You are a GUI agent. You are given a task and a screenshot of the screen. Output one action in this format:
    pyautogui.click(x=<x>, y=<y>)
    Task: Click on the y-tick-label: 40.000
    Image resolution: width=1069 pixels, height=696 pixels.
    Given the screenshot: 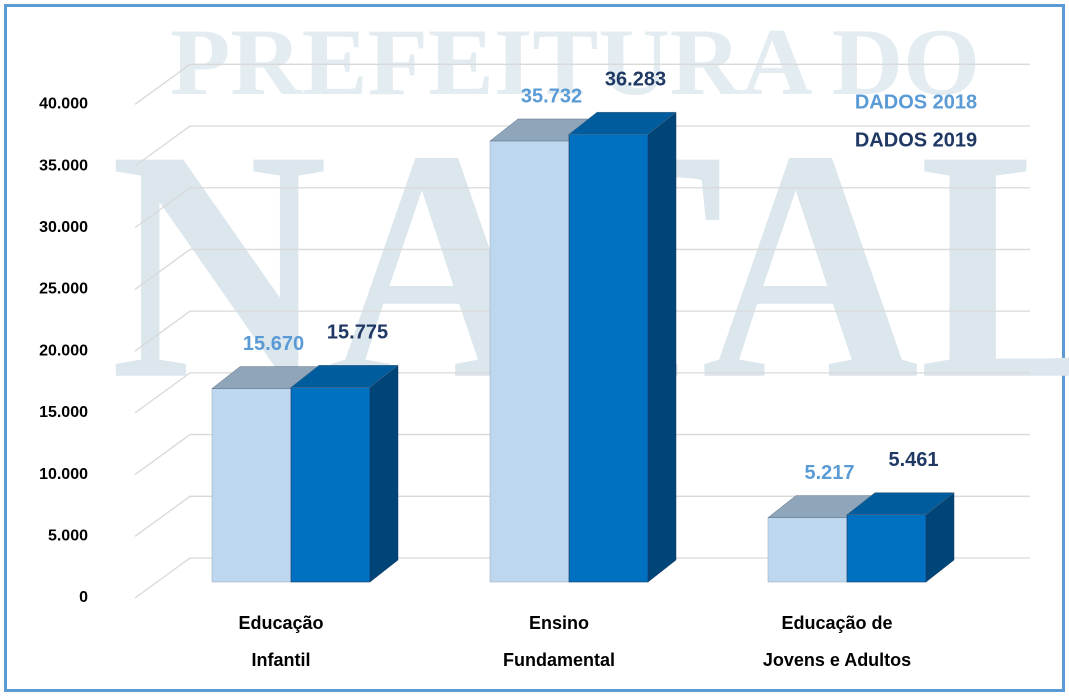 What is the action you would take?
    pyautogui.click(x=63, y=104)
    